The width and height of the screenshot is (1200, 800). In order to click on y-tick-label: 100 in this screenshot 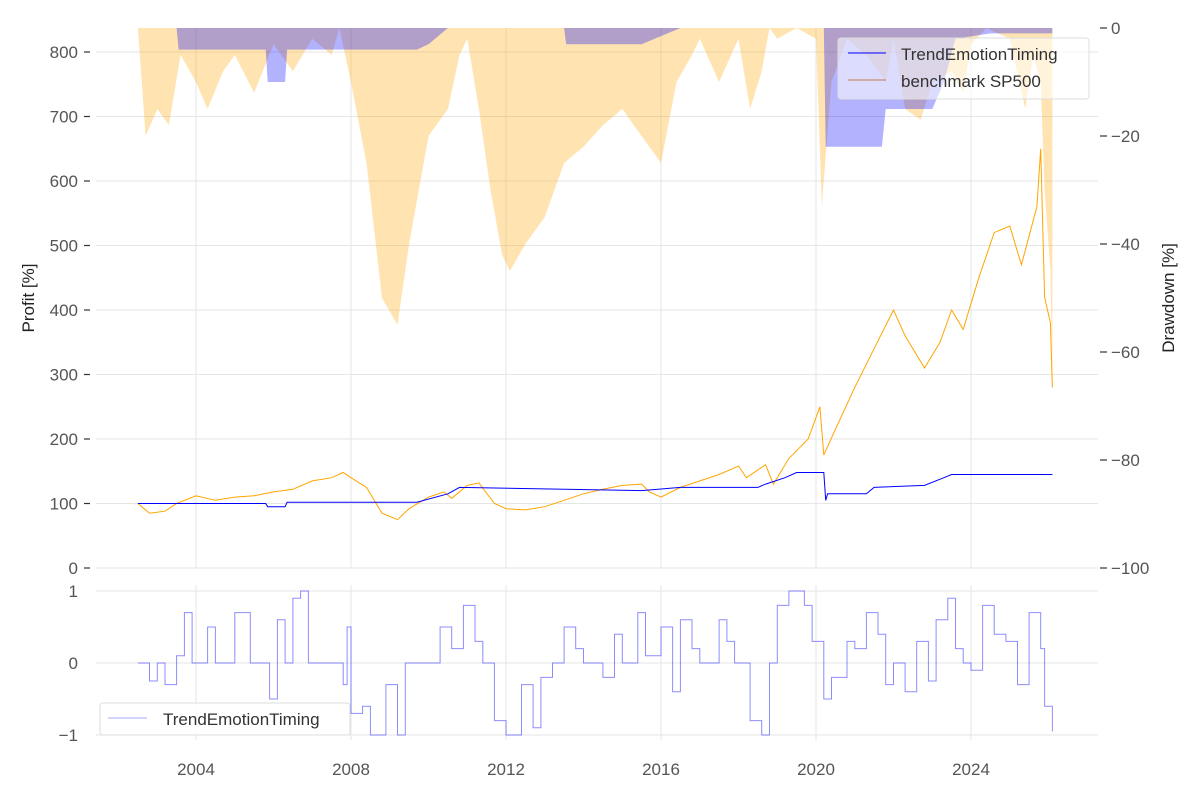, I will do `click(64, 504)`.